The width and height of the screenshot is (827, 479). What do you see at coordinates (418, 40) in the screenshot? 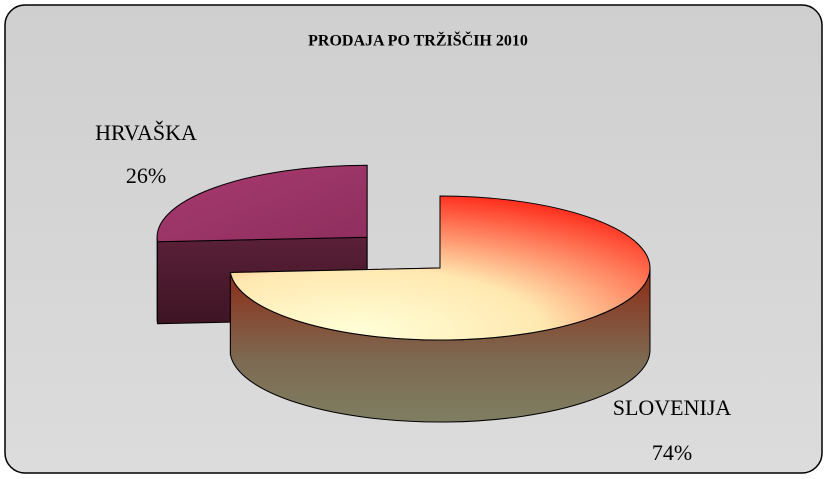
I see `chart-title: PRODAJA PO TRŽIŠČIH 2010` at bounding box center [418, 40].